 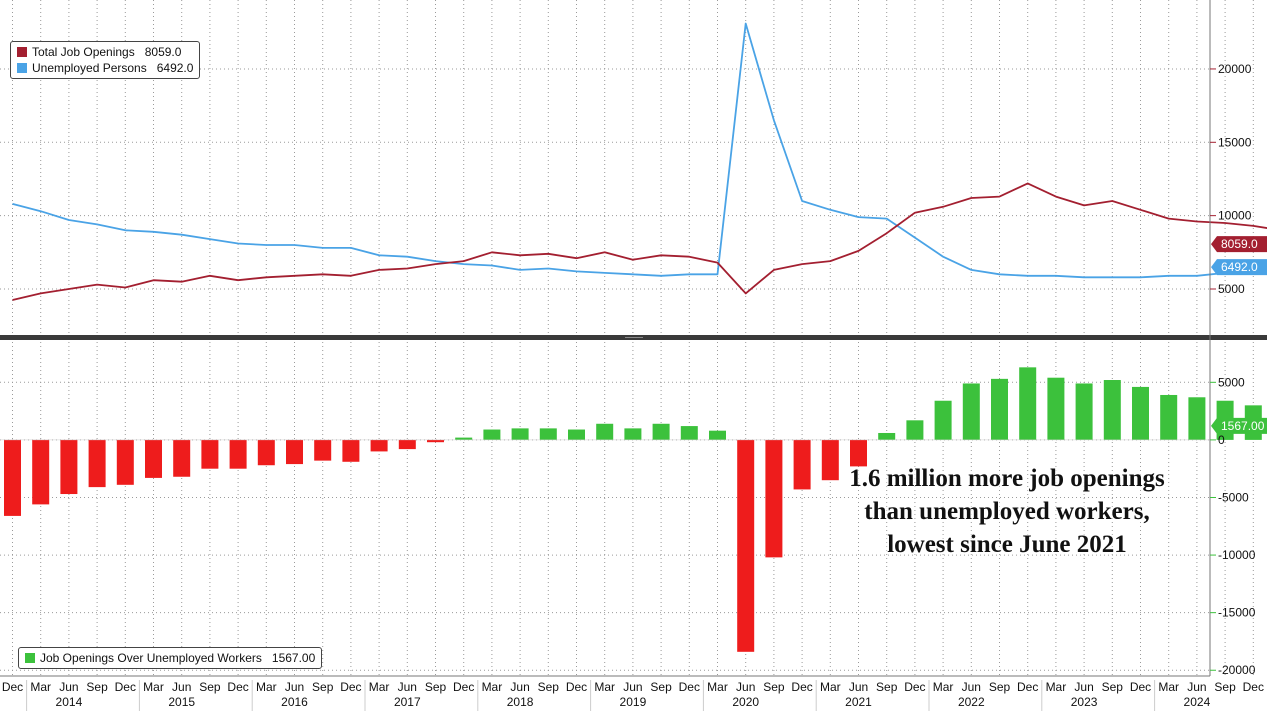 I want to click on difference-last-value: 1567.00, so click(x=1243, y=426).